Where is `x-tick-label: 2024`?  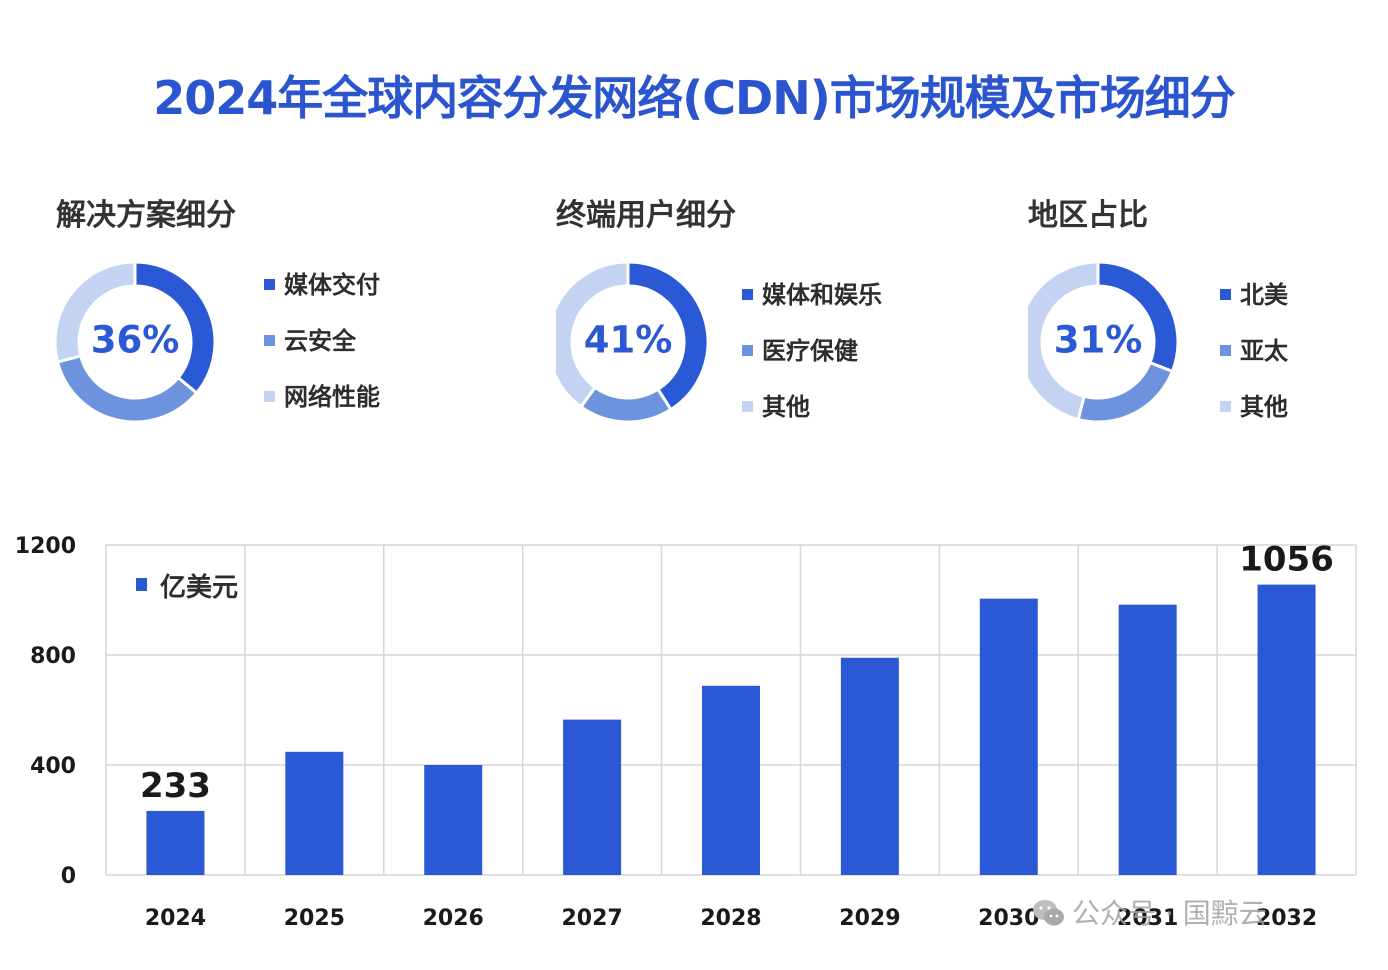 x-tick-label: 2024 is located at coordinates (175, 918).